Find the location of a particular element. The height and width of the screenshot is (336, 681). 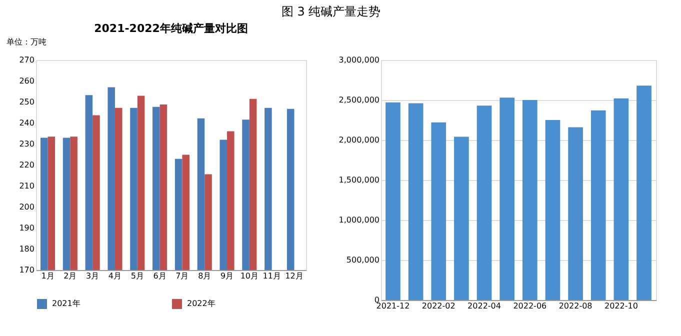

x-tick-label: 7月 is located at coordinates (182, 276).